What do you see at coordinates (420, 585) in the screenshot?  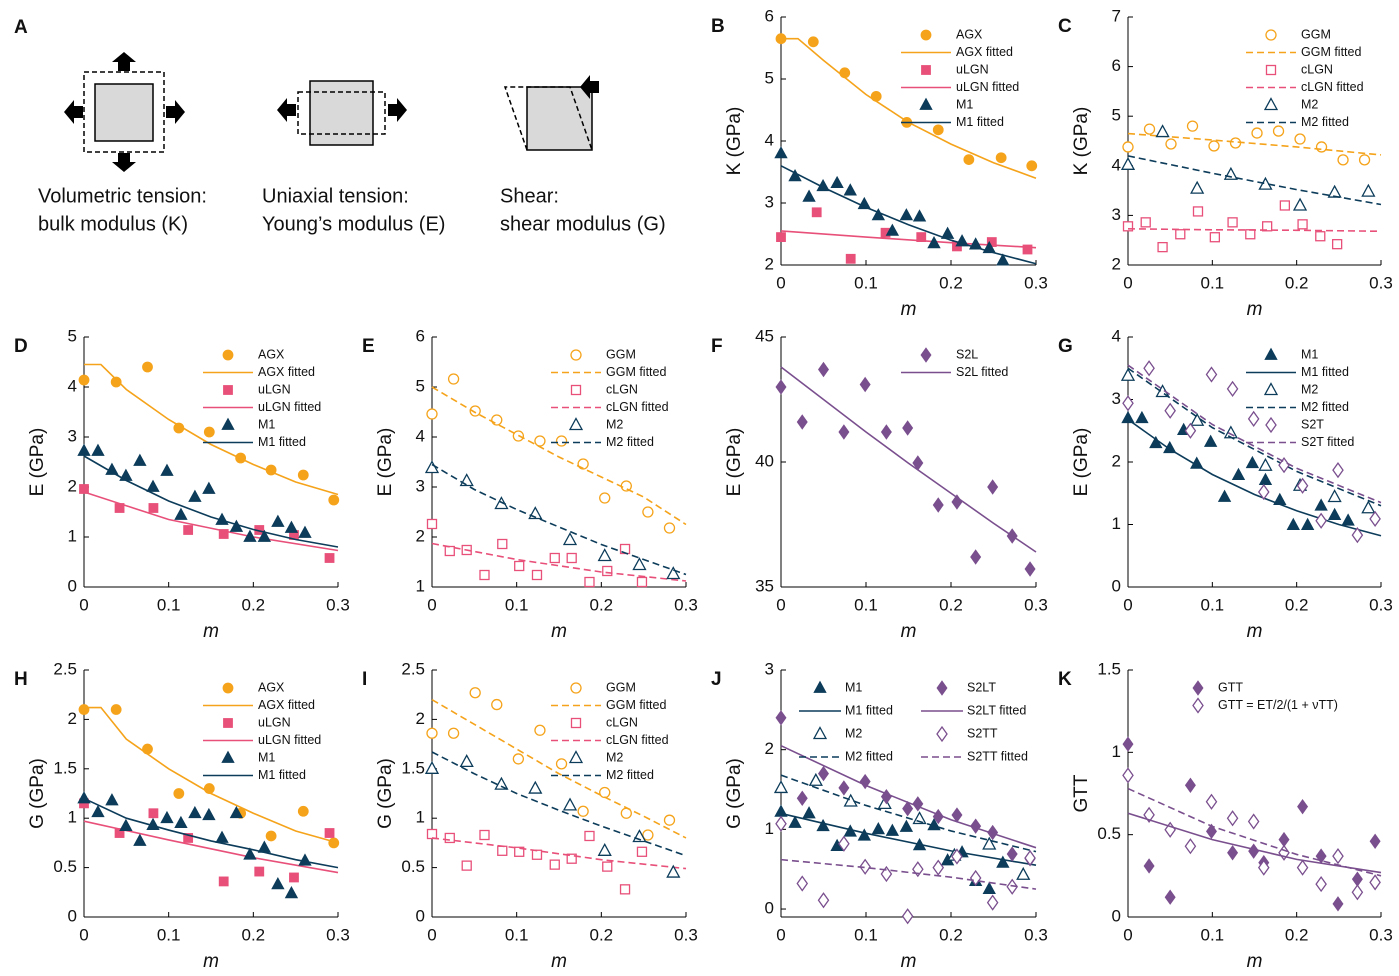 I see `y-tick-label: 1` at bounding box center [420, 585].